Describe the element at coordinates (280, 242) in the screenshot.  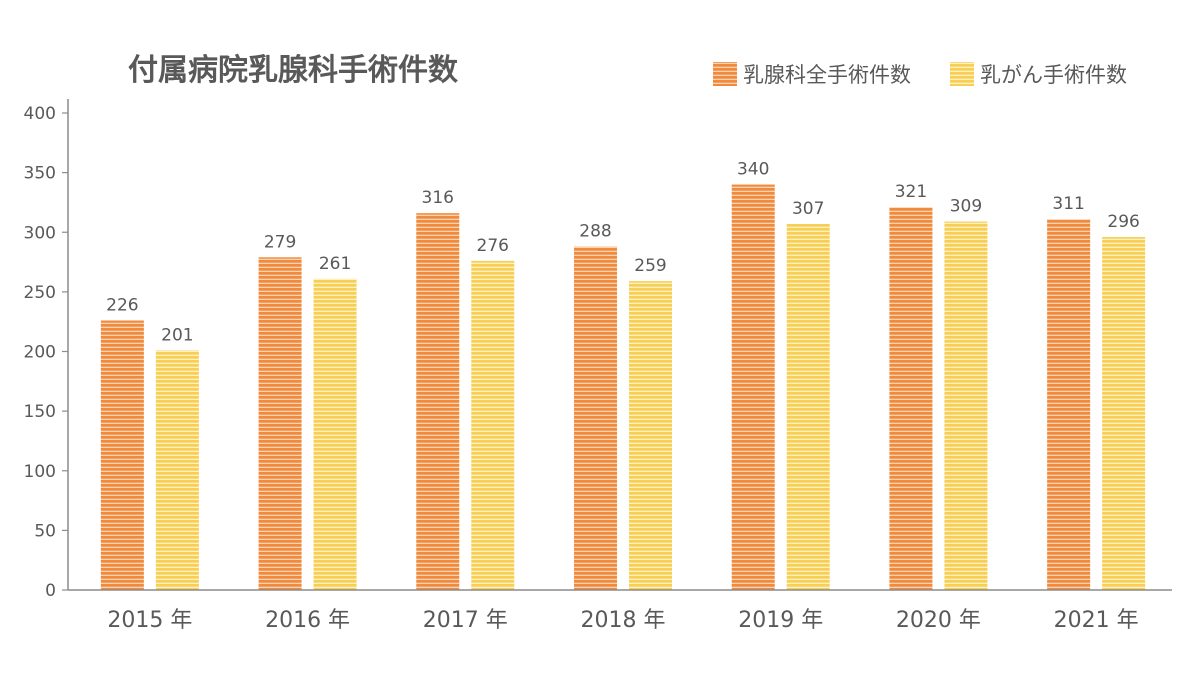
I see `data-label: 279` at that location.